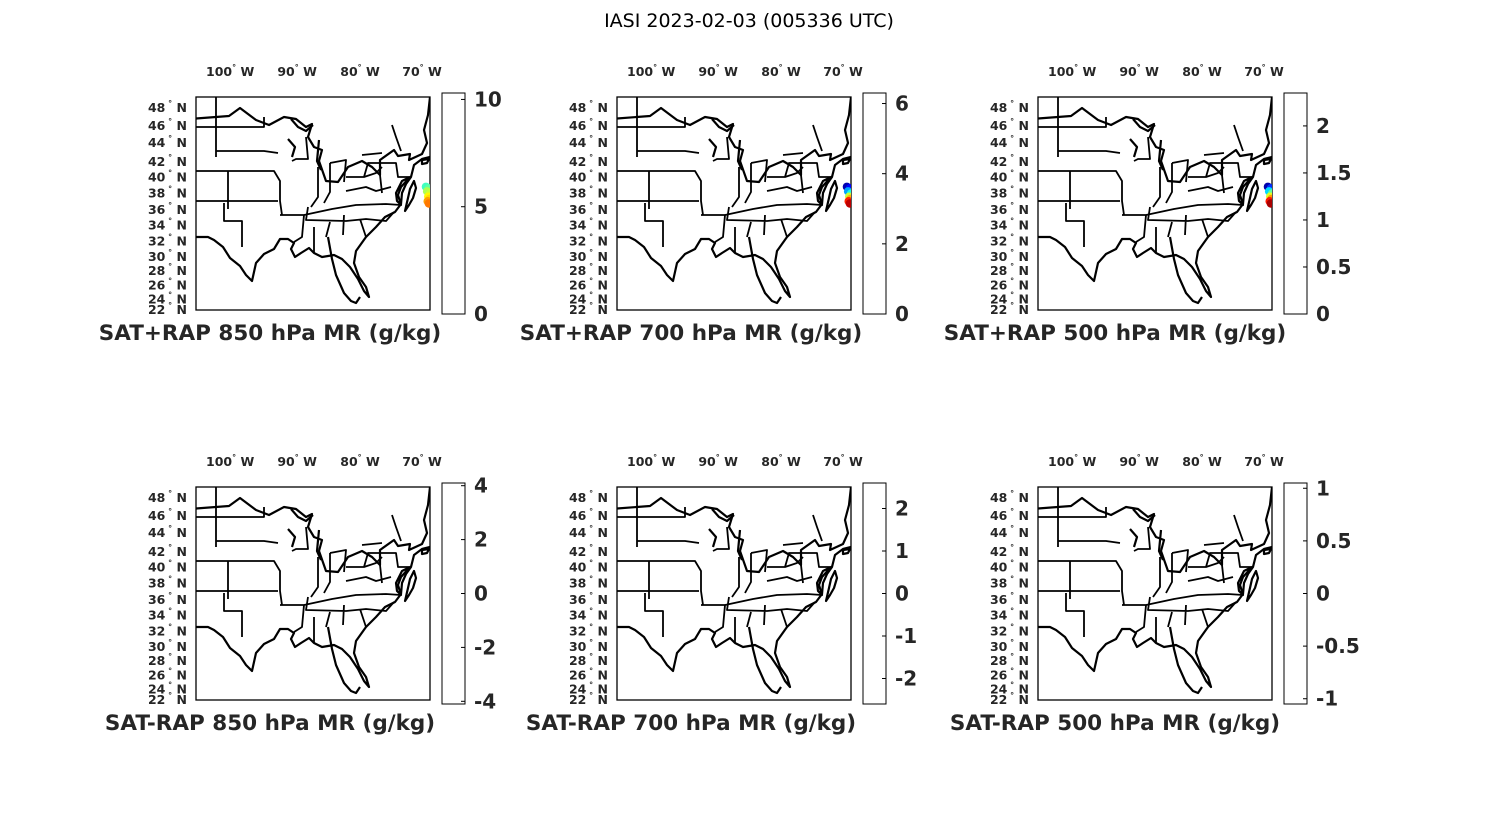 The width and height of the screenshot is (1500, 825). What do you see at coordinates (488, 99) in the screenshot?
I see `colorbar-tick-label: 10` at bounding box center [488, 99].